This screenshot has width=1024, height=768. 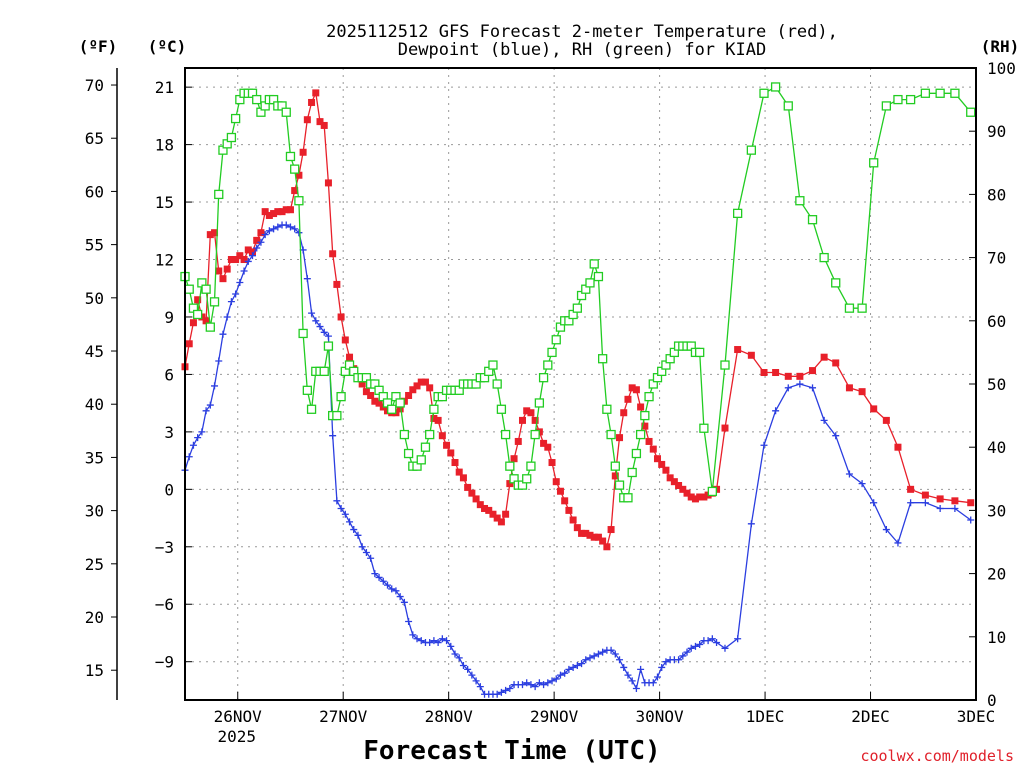 I want to click on x-axis-title: Forecast Time (UTC), so click(x=511, y=751).